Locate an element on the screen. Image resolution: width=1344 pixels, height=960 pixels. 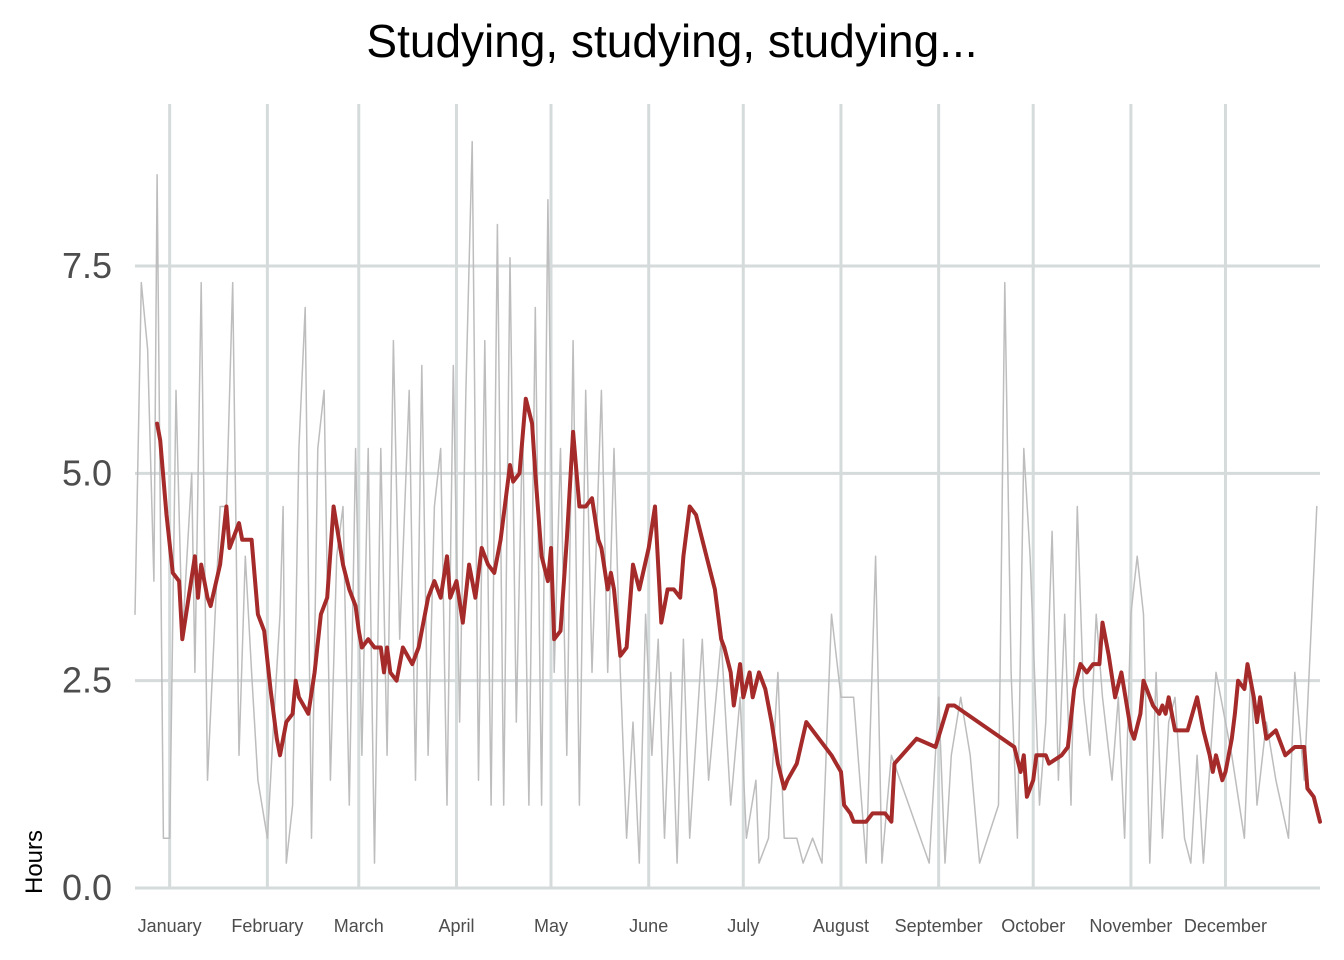
y-axis-ticks: 0.0 2.5 5.0 7.5 is located at coordinates (87, 576).